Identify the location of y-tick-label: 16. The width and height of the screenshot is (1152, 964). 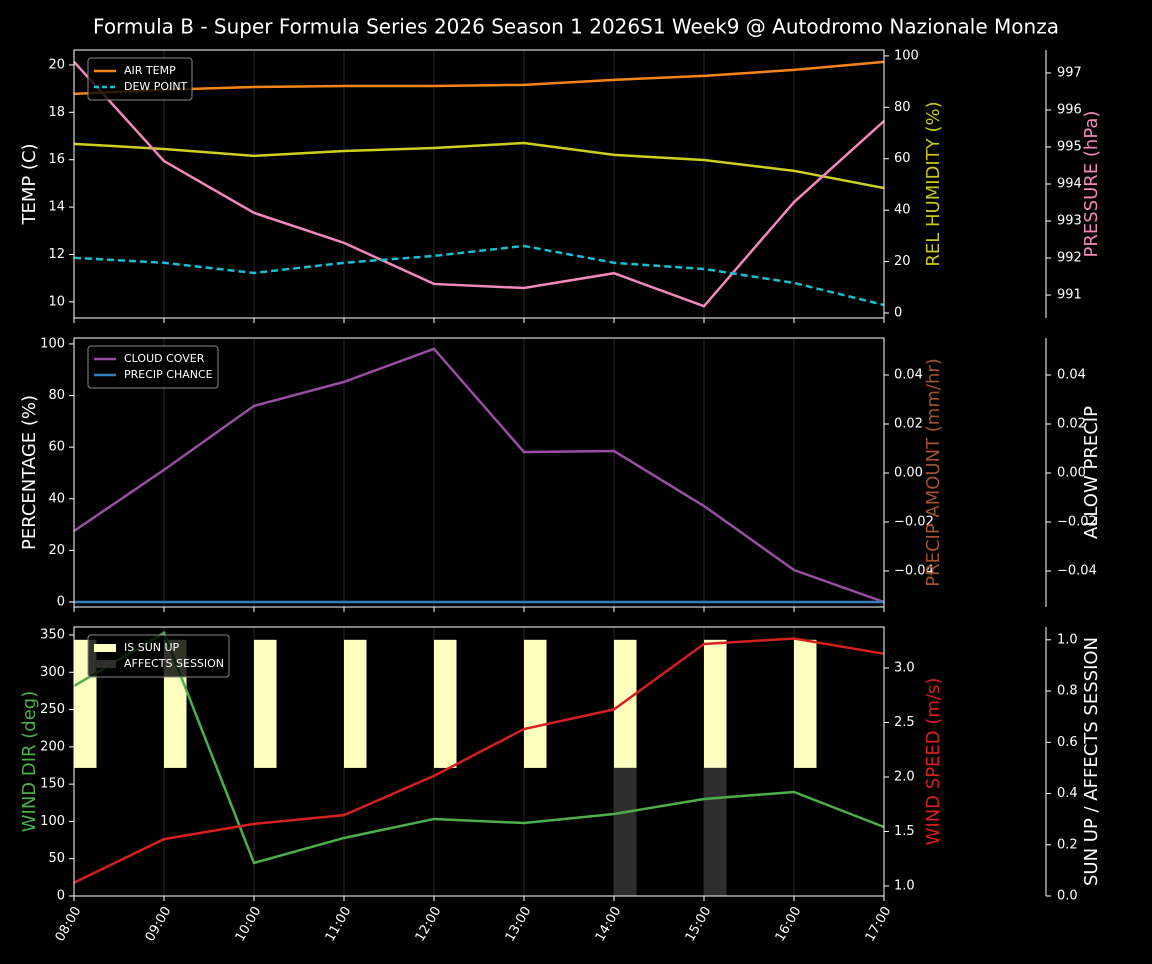
(56, 159).